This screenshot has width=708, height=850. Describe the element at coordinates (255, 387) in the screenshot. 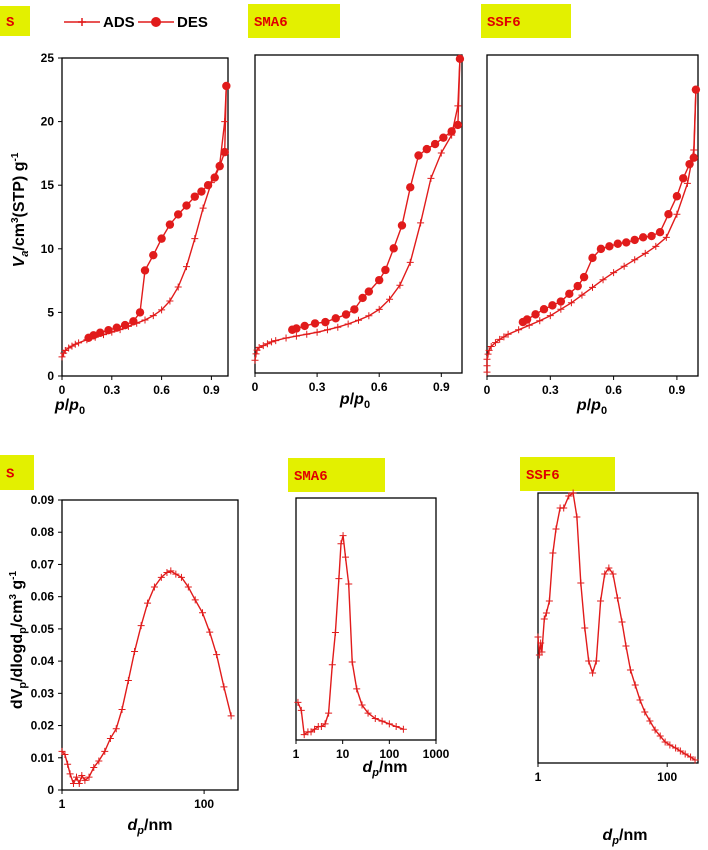

I see `iso-sma6-xtick-label: 0` at that location.